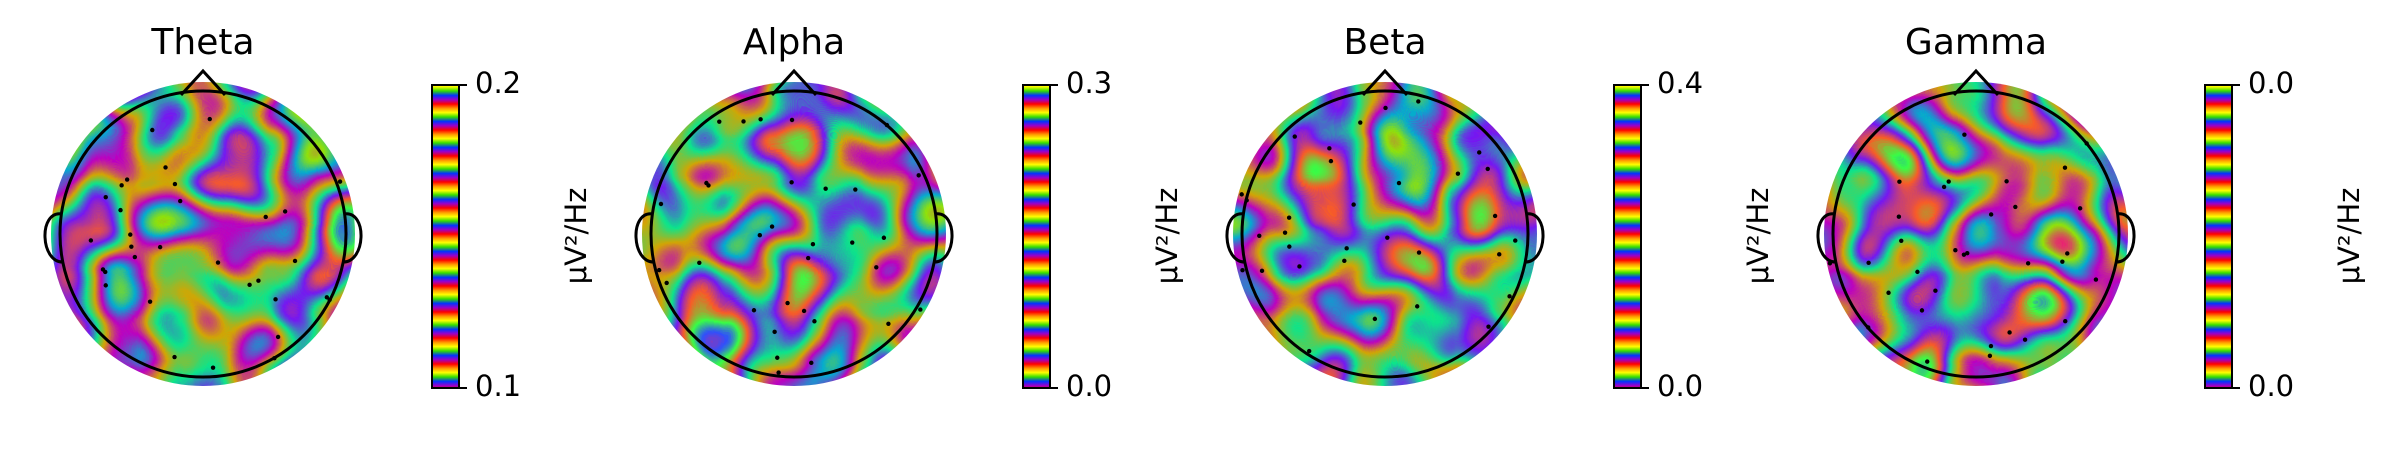  Describe the element at coordinates (794, 42) in the screenshot. I see `panel-title: Alpha` at that location.